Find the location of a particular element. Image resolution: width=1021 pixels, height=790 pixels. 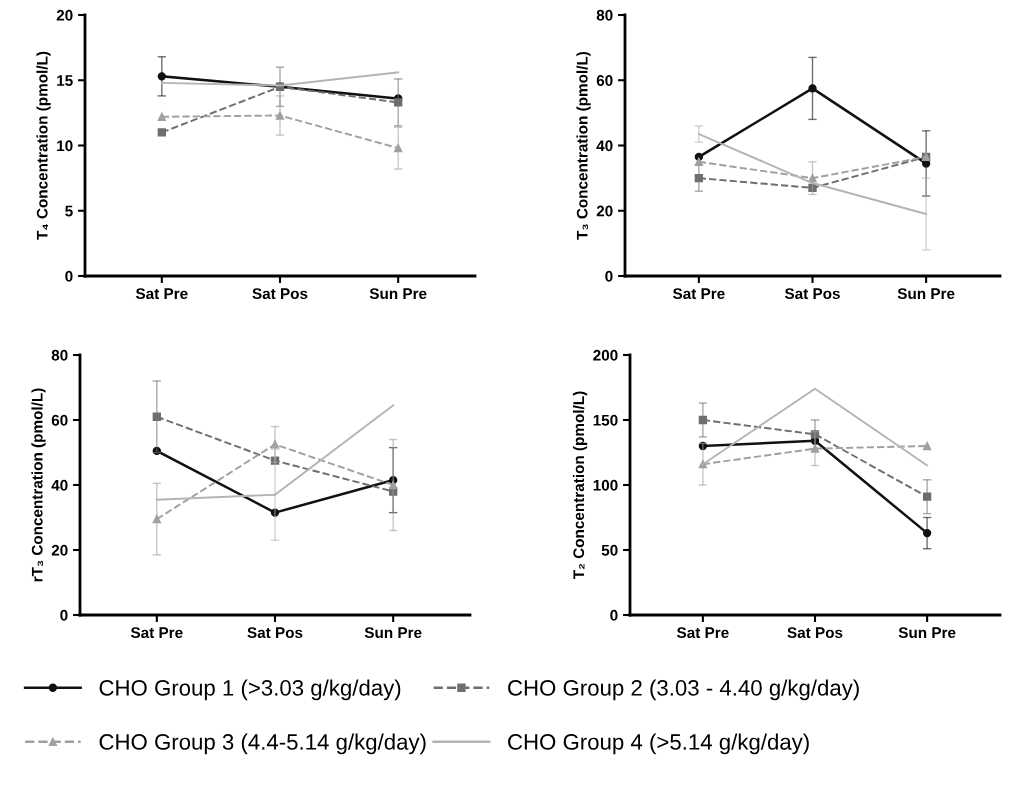

y-axis-title: rT₃ Concentration (pmol/L) is located at coordinates (38, 485).